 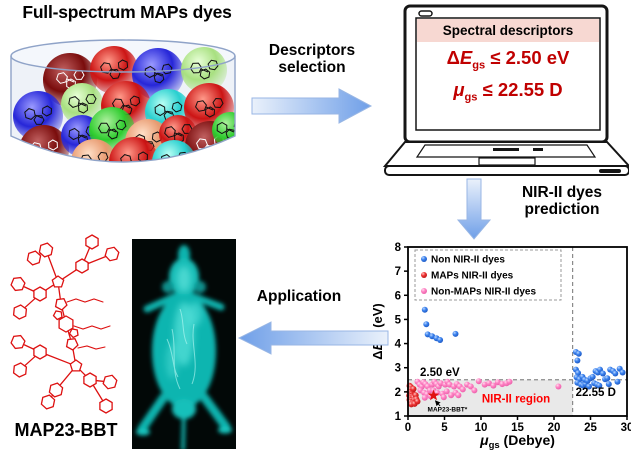 What do you see at coordinates (398, 296) in the screenshot?
I see `svg-text: 6` at bounding box center [398, 296].